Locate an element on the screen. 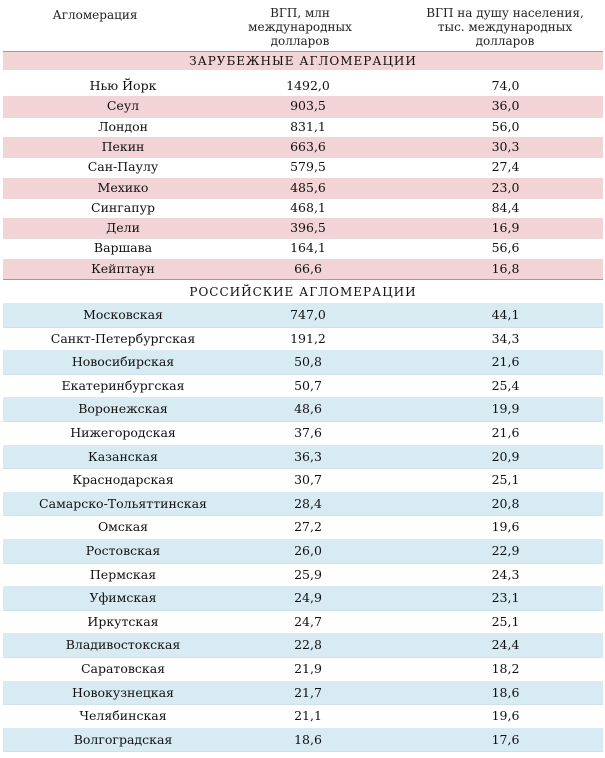 The image size is (605, 758). cell-gdp-per-capita: 18,2 is located at coordinates (505, 668).